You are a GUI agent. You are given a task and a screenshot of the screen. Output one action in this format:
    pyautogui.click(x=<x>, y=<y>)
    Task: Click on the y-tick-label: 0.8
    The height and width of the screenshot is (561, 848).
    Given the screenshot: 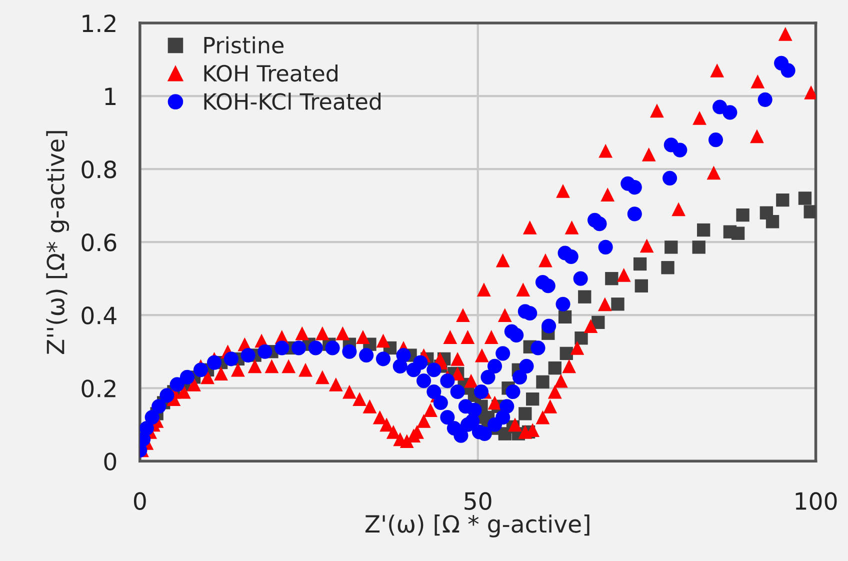 What is the action you would take?
    pyautogui.click(x=99, y=169)
    